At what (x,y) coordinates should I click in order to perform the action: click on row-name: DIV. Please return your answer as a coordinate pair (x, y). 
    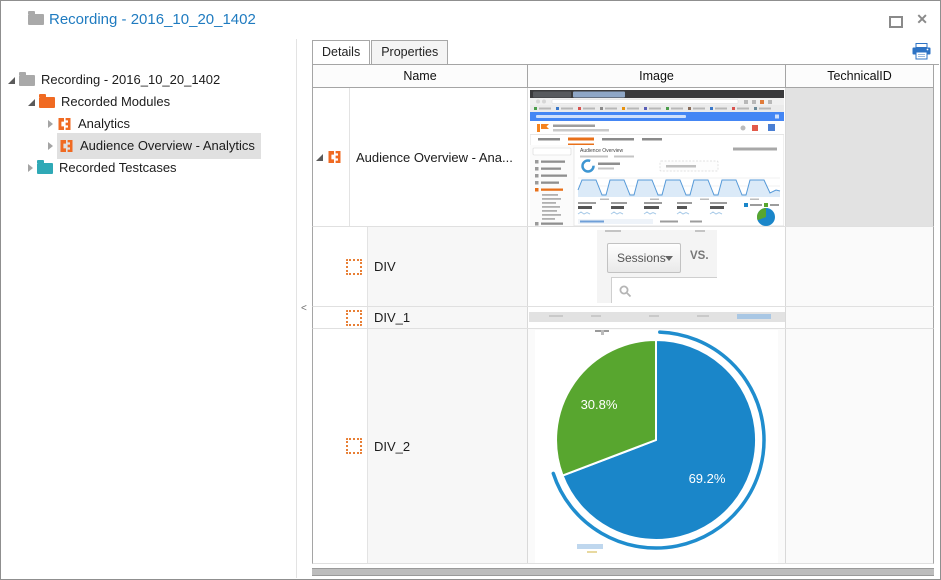
    Looking at the image, I should click on (447, 266).